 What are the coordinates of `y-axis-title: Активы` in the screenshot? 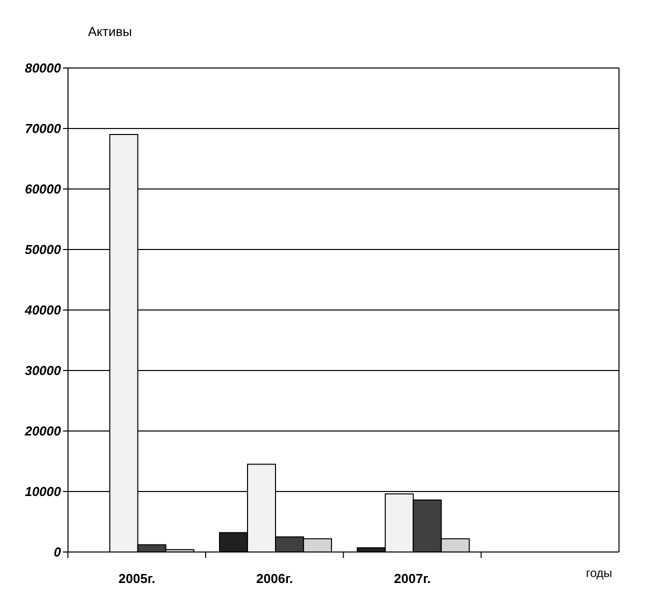 It's located at (110, 31).